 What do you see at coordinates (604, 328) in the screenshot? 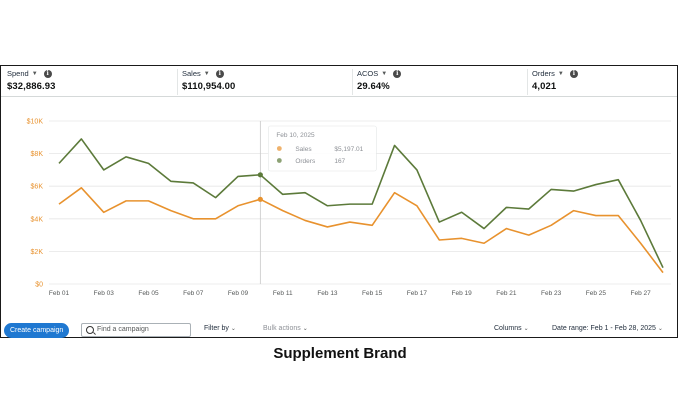
I see `date-range-label: Date range: Feb 1 - Feb 28, 2025` at bounding box center [604, 328].